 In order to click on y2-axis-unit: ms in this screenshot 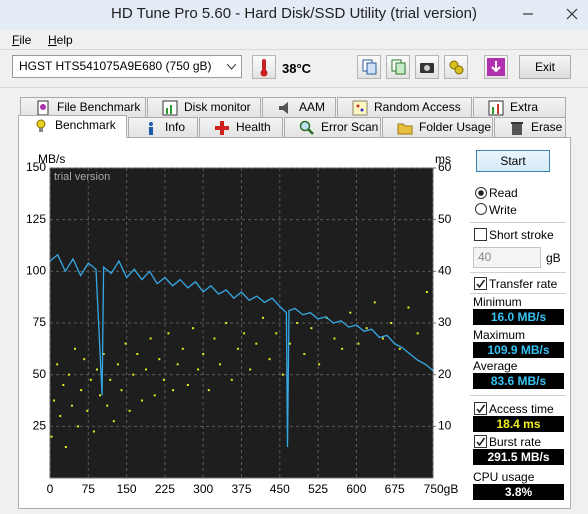, I will do `click(443, 159)`.